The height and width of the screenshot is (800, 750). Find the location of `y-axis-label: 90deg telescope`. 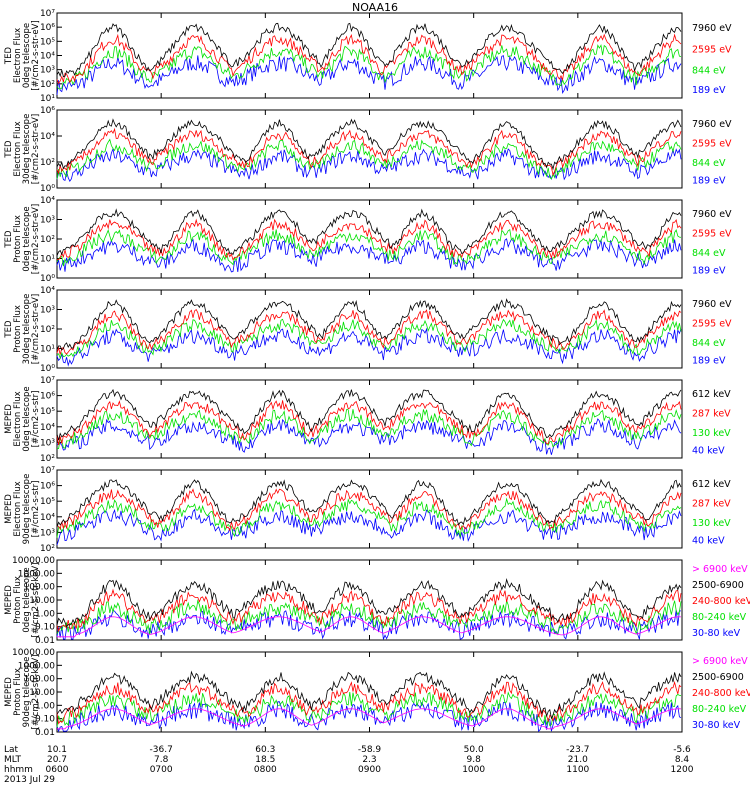

y-axis-label: 90deg telescope is located at coordinates (27, 509).